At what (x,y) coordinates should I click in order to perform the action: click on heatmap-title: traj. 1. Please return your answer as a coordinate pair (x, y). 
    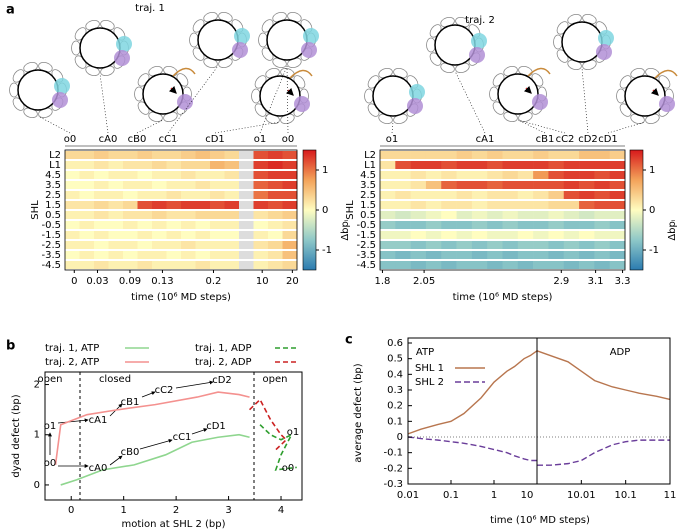
    Looking at the image, I should click on (150, 8).